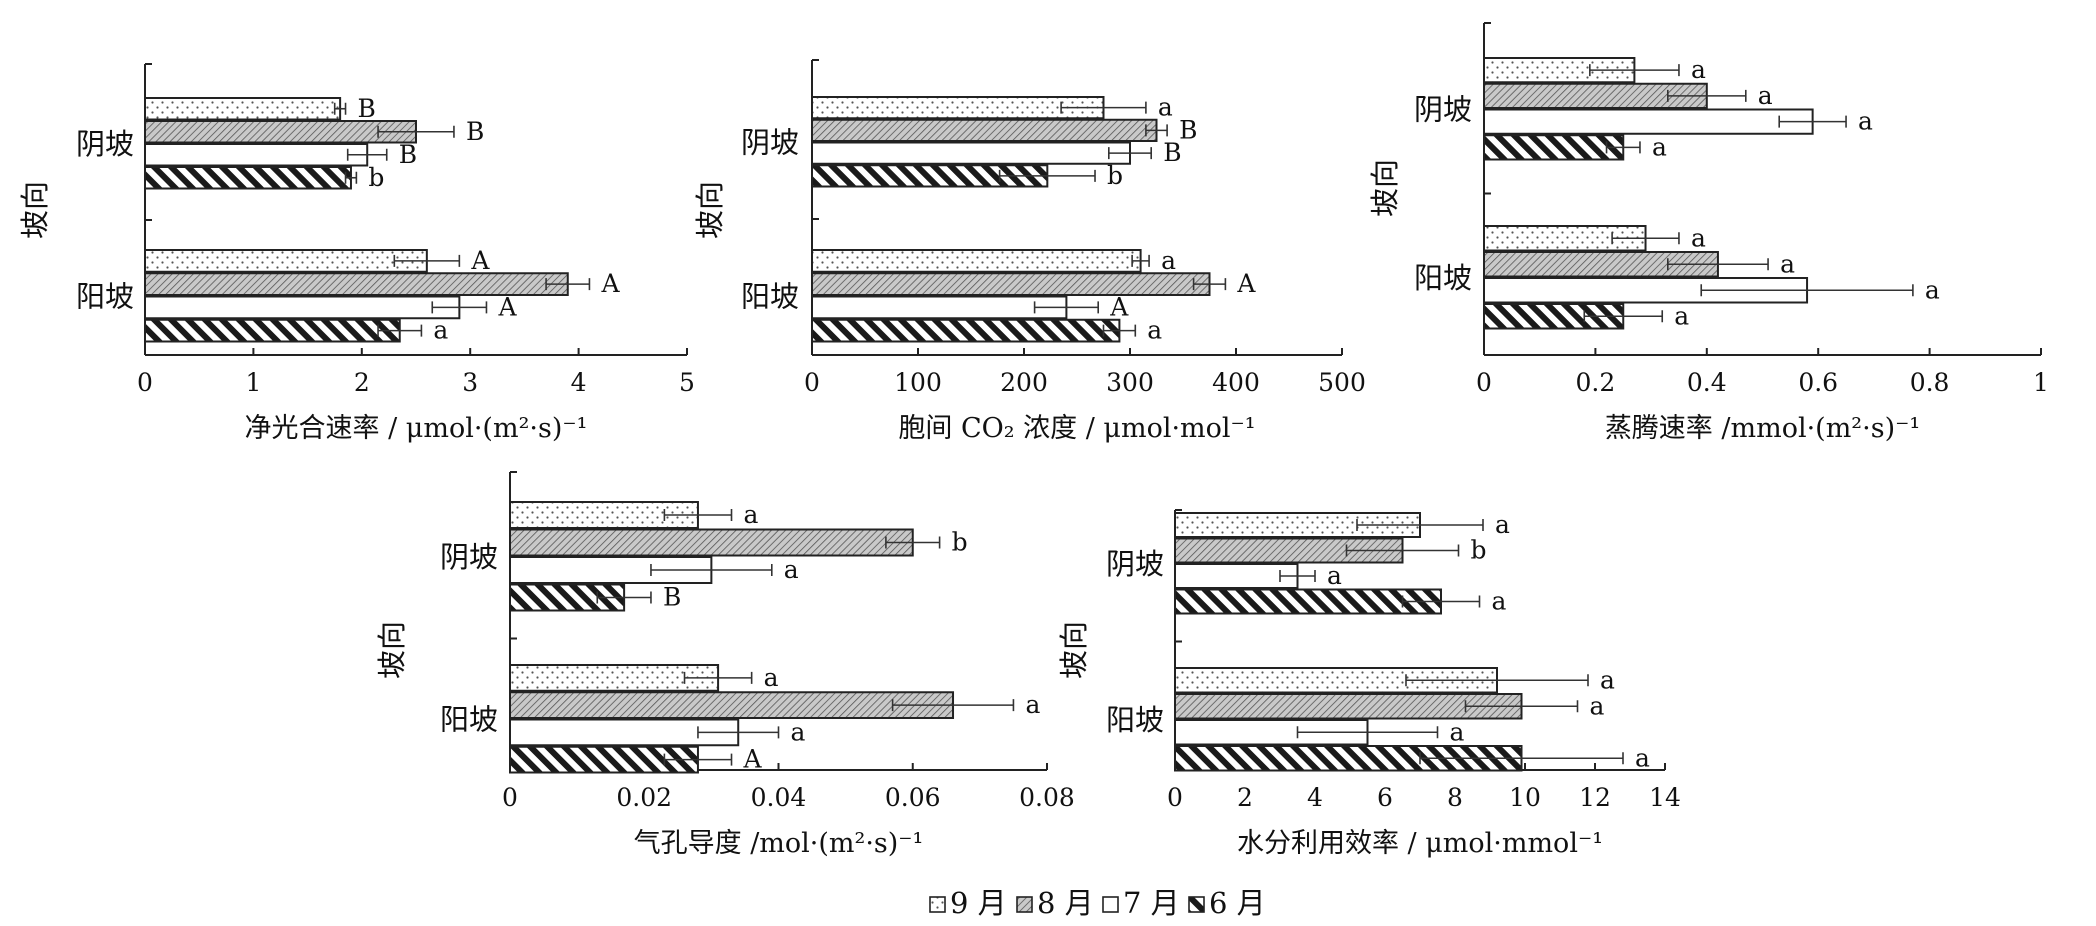 The width and height of the screenshot is (2096, 926). I want to click on x-tick-label: 10, so click(1525, 797).